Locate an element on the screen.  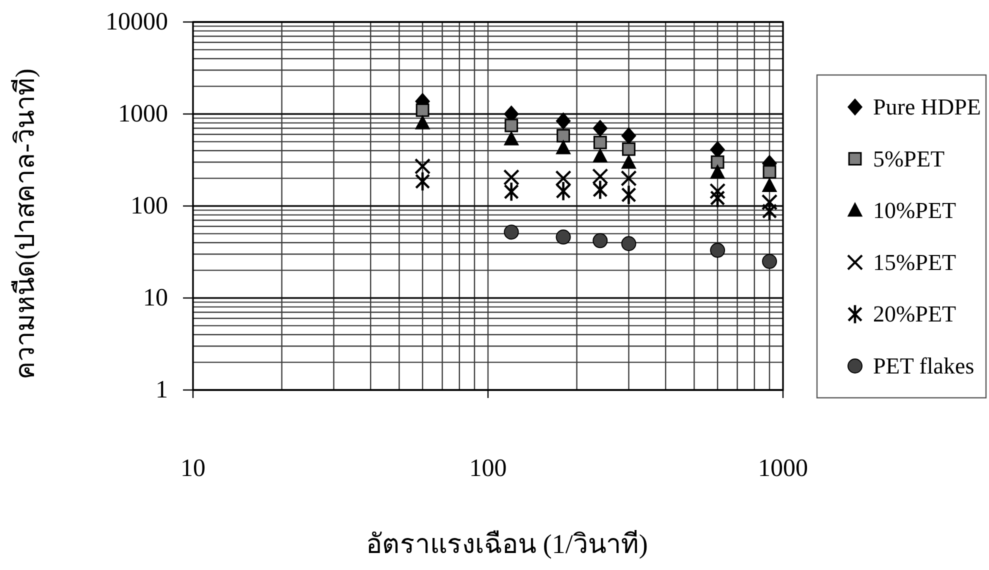
x-axis-title: อัตราแรงเฉือน (1/วินาที) is located at coordinates (507, 544).